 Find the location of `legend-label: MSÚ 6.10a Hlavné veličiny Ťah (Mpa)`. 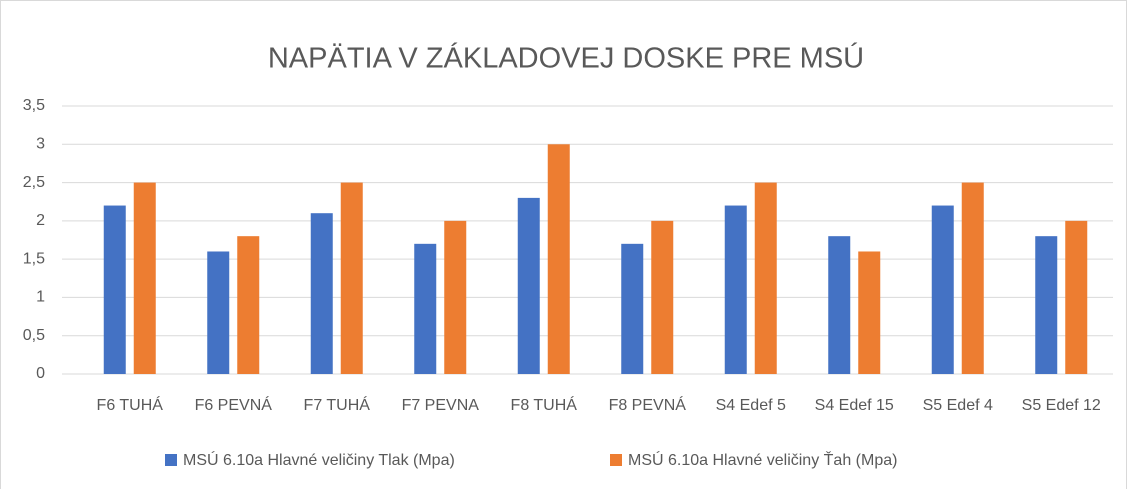

legend-label: MSÚ 6.10a Hlavné veličiny Ťah (Mpa) is located at coordinates (762, 459).